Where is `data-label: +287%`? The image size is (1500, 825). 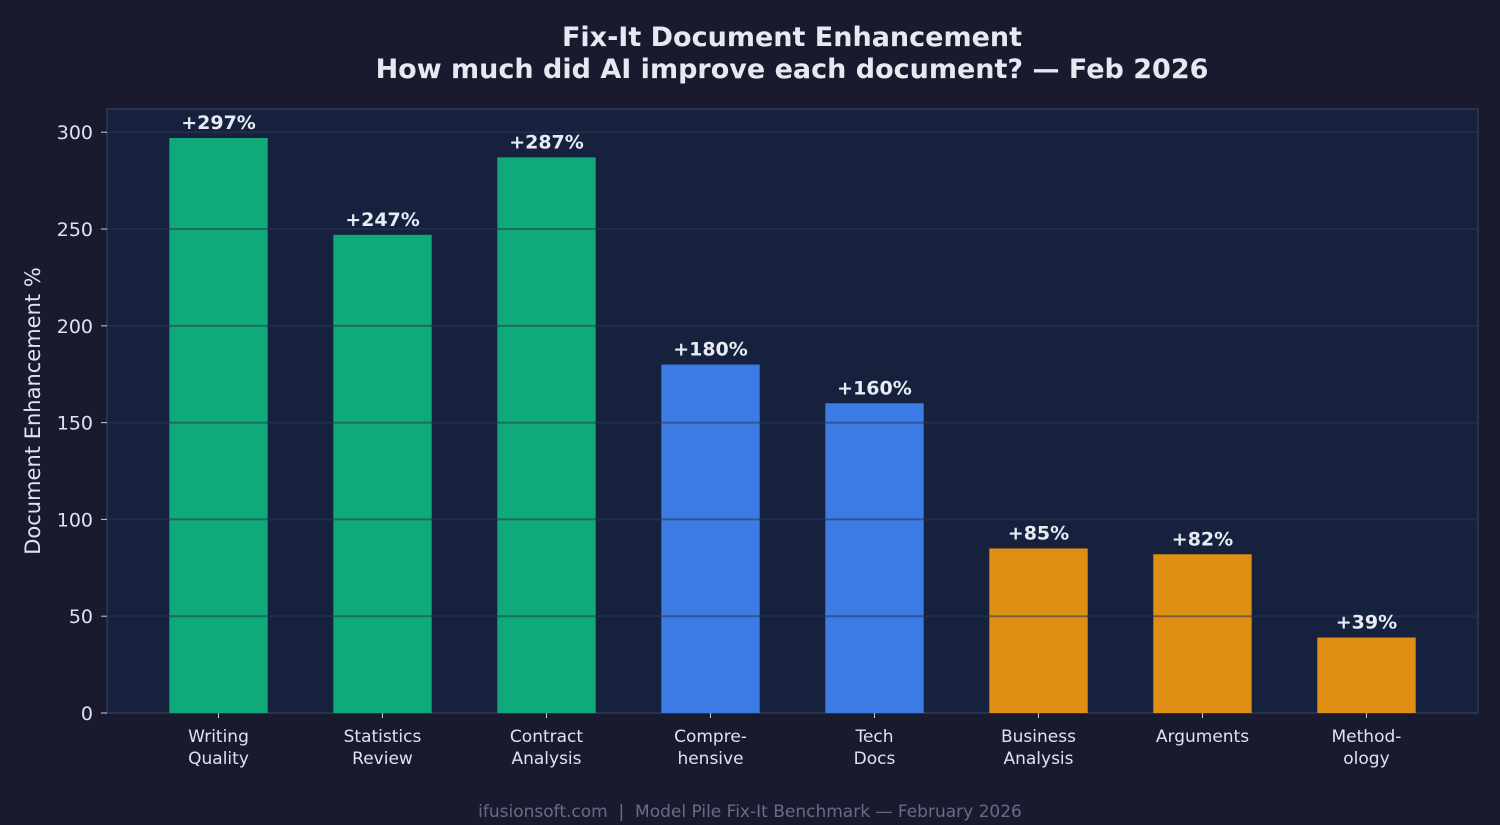 data-label: +287% is located at coordinates (546, 142).